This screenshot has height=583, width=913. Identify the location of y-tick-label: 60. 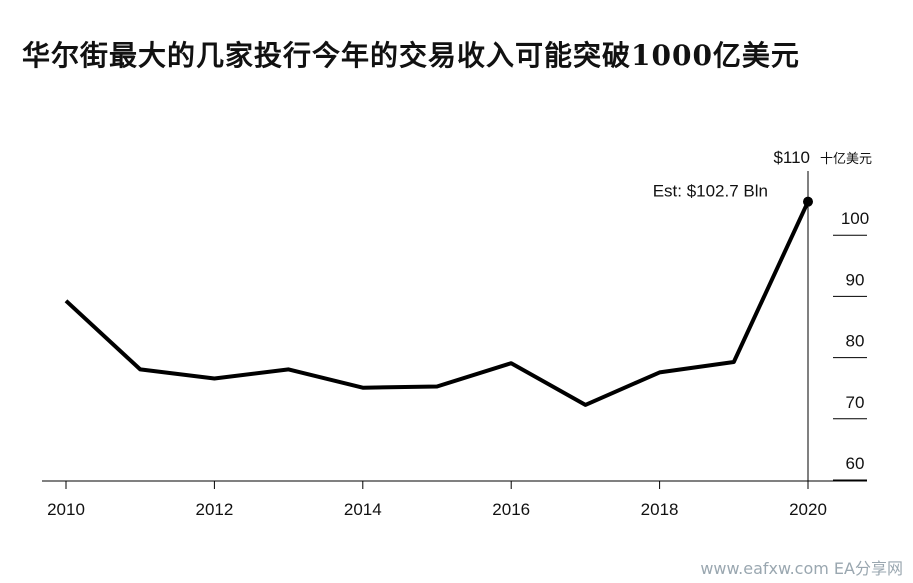
(855, 463).